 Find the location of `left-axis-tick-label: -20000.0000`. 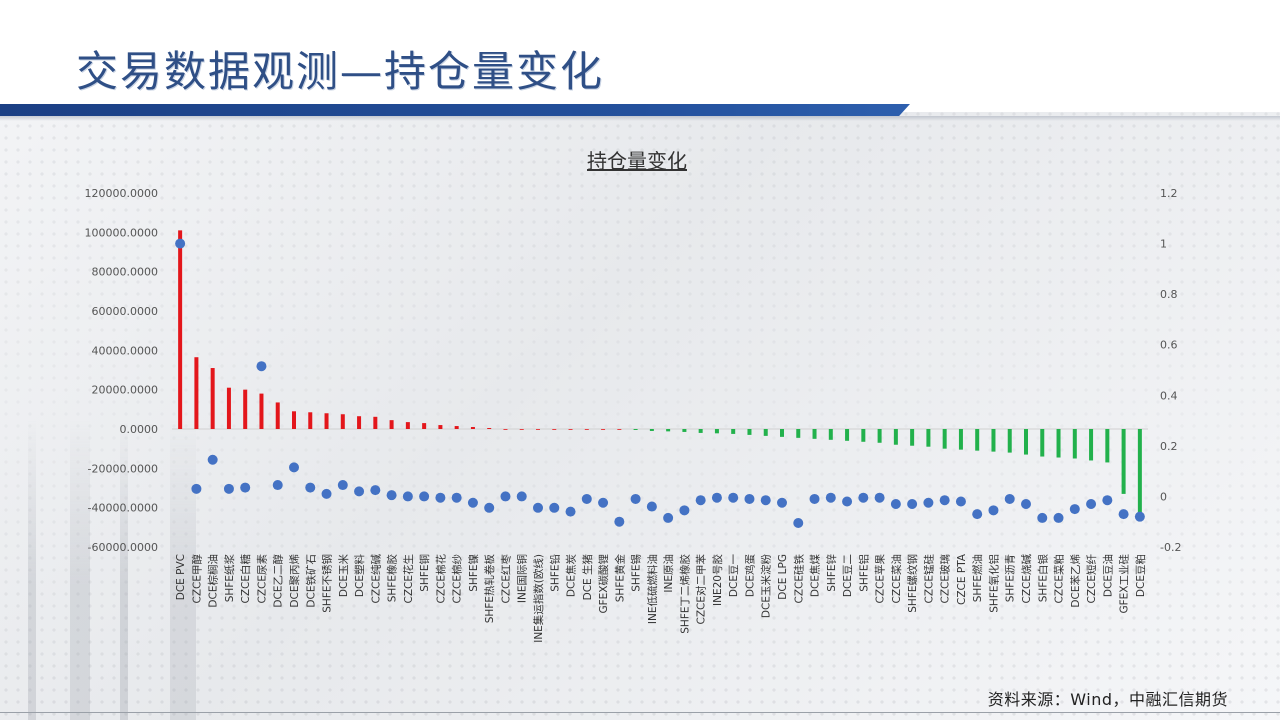

left-axis-tick-label: -20000.0000 is located at coordinates (123, 468).